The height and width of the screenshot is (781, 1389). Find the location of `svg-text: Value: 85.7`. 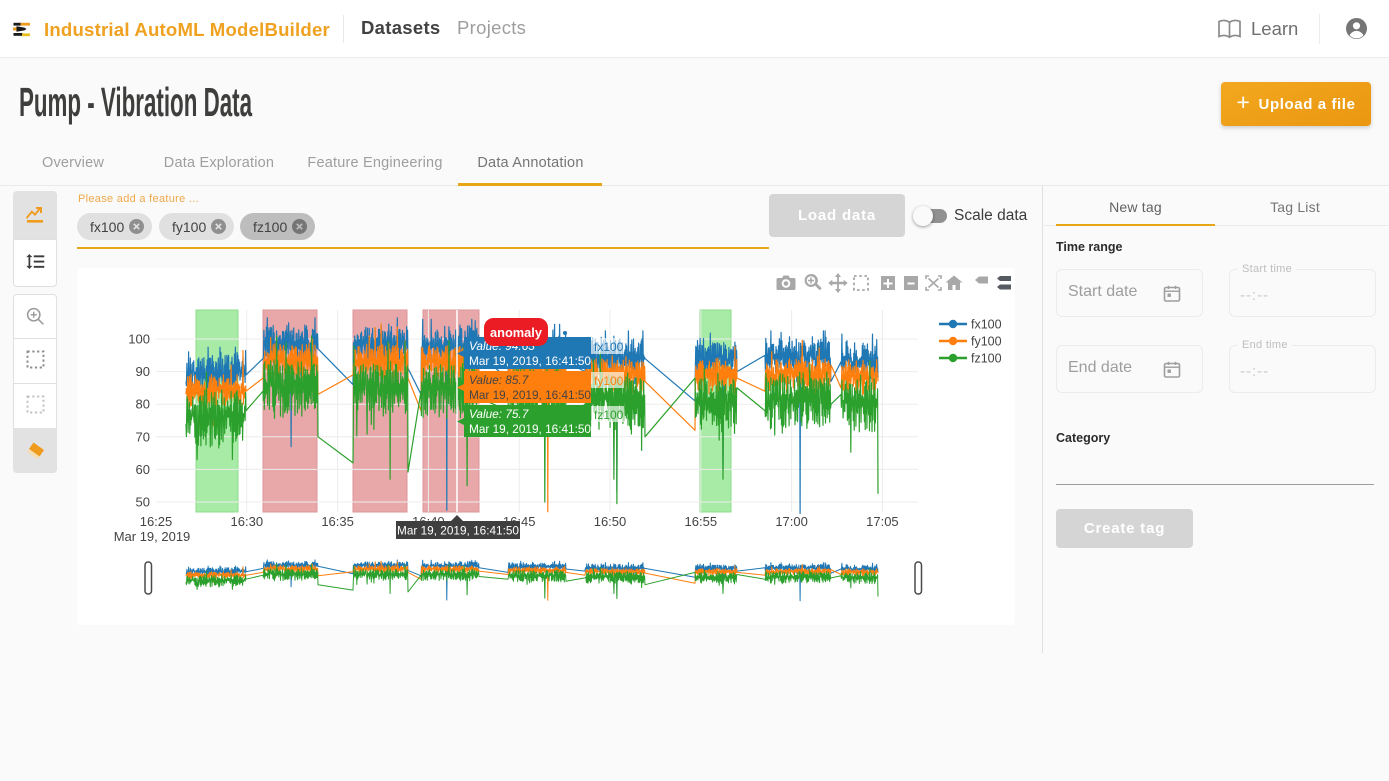

svg-text: Value: 85.7 is located at coordinates (499, 380).